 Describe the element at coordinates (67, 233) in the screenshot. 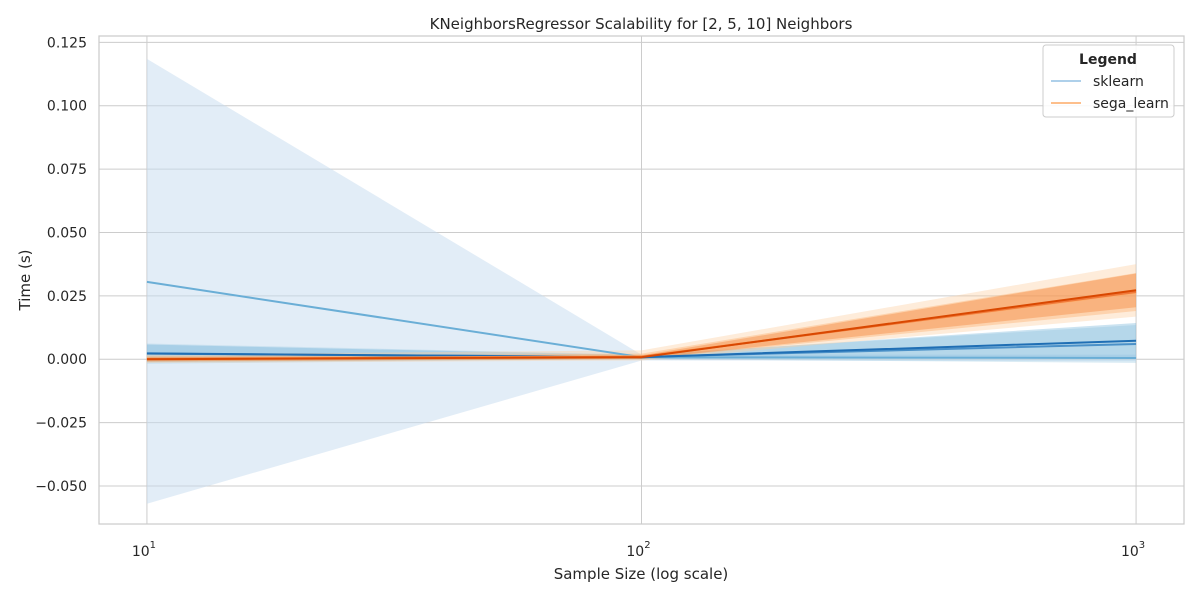

I see `y-tick-label-4: 0.050` at that location.